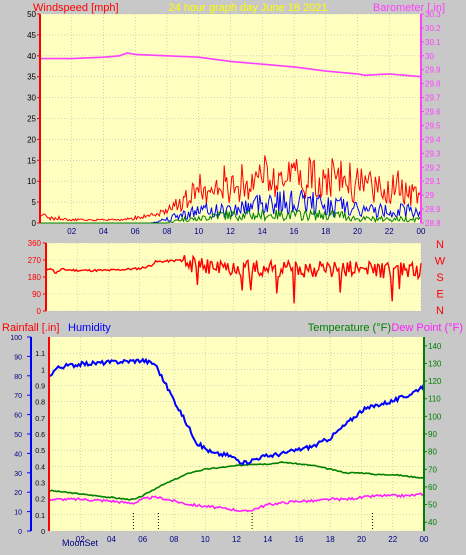  I want to click on barometer-tick-label: 29.2, so click(433, 167).